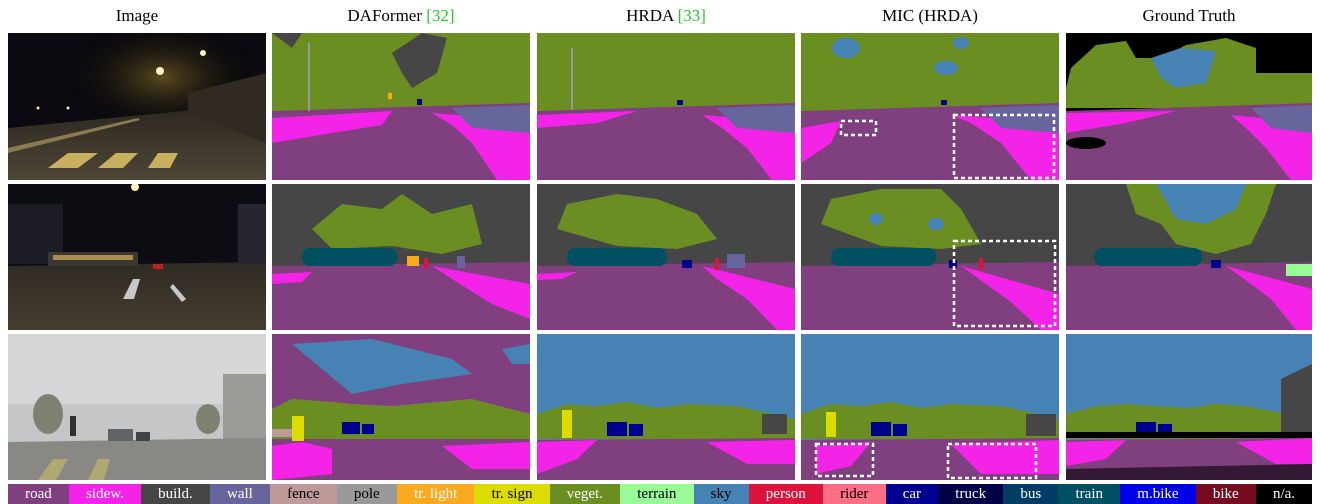 This screenshot has width=1320, height=504. I want to click on legend-item-terrain: terrain, so click(657, 494).